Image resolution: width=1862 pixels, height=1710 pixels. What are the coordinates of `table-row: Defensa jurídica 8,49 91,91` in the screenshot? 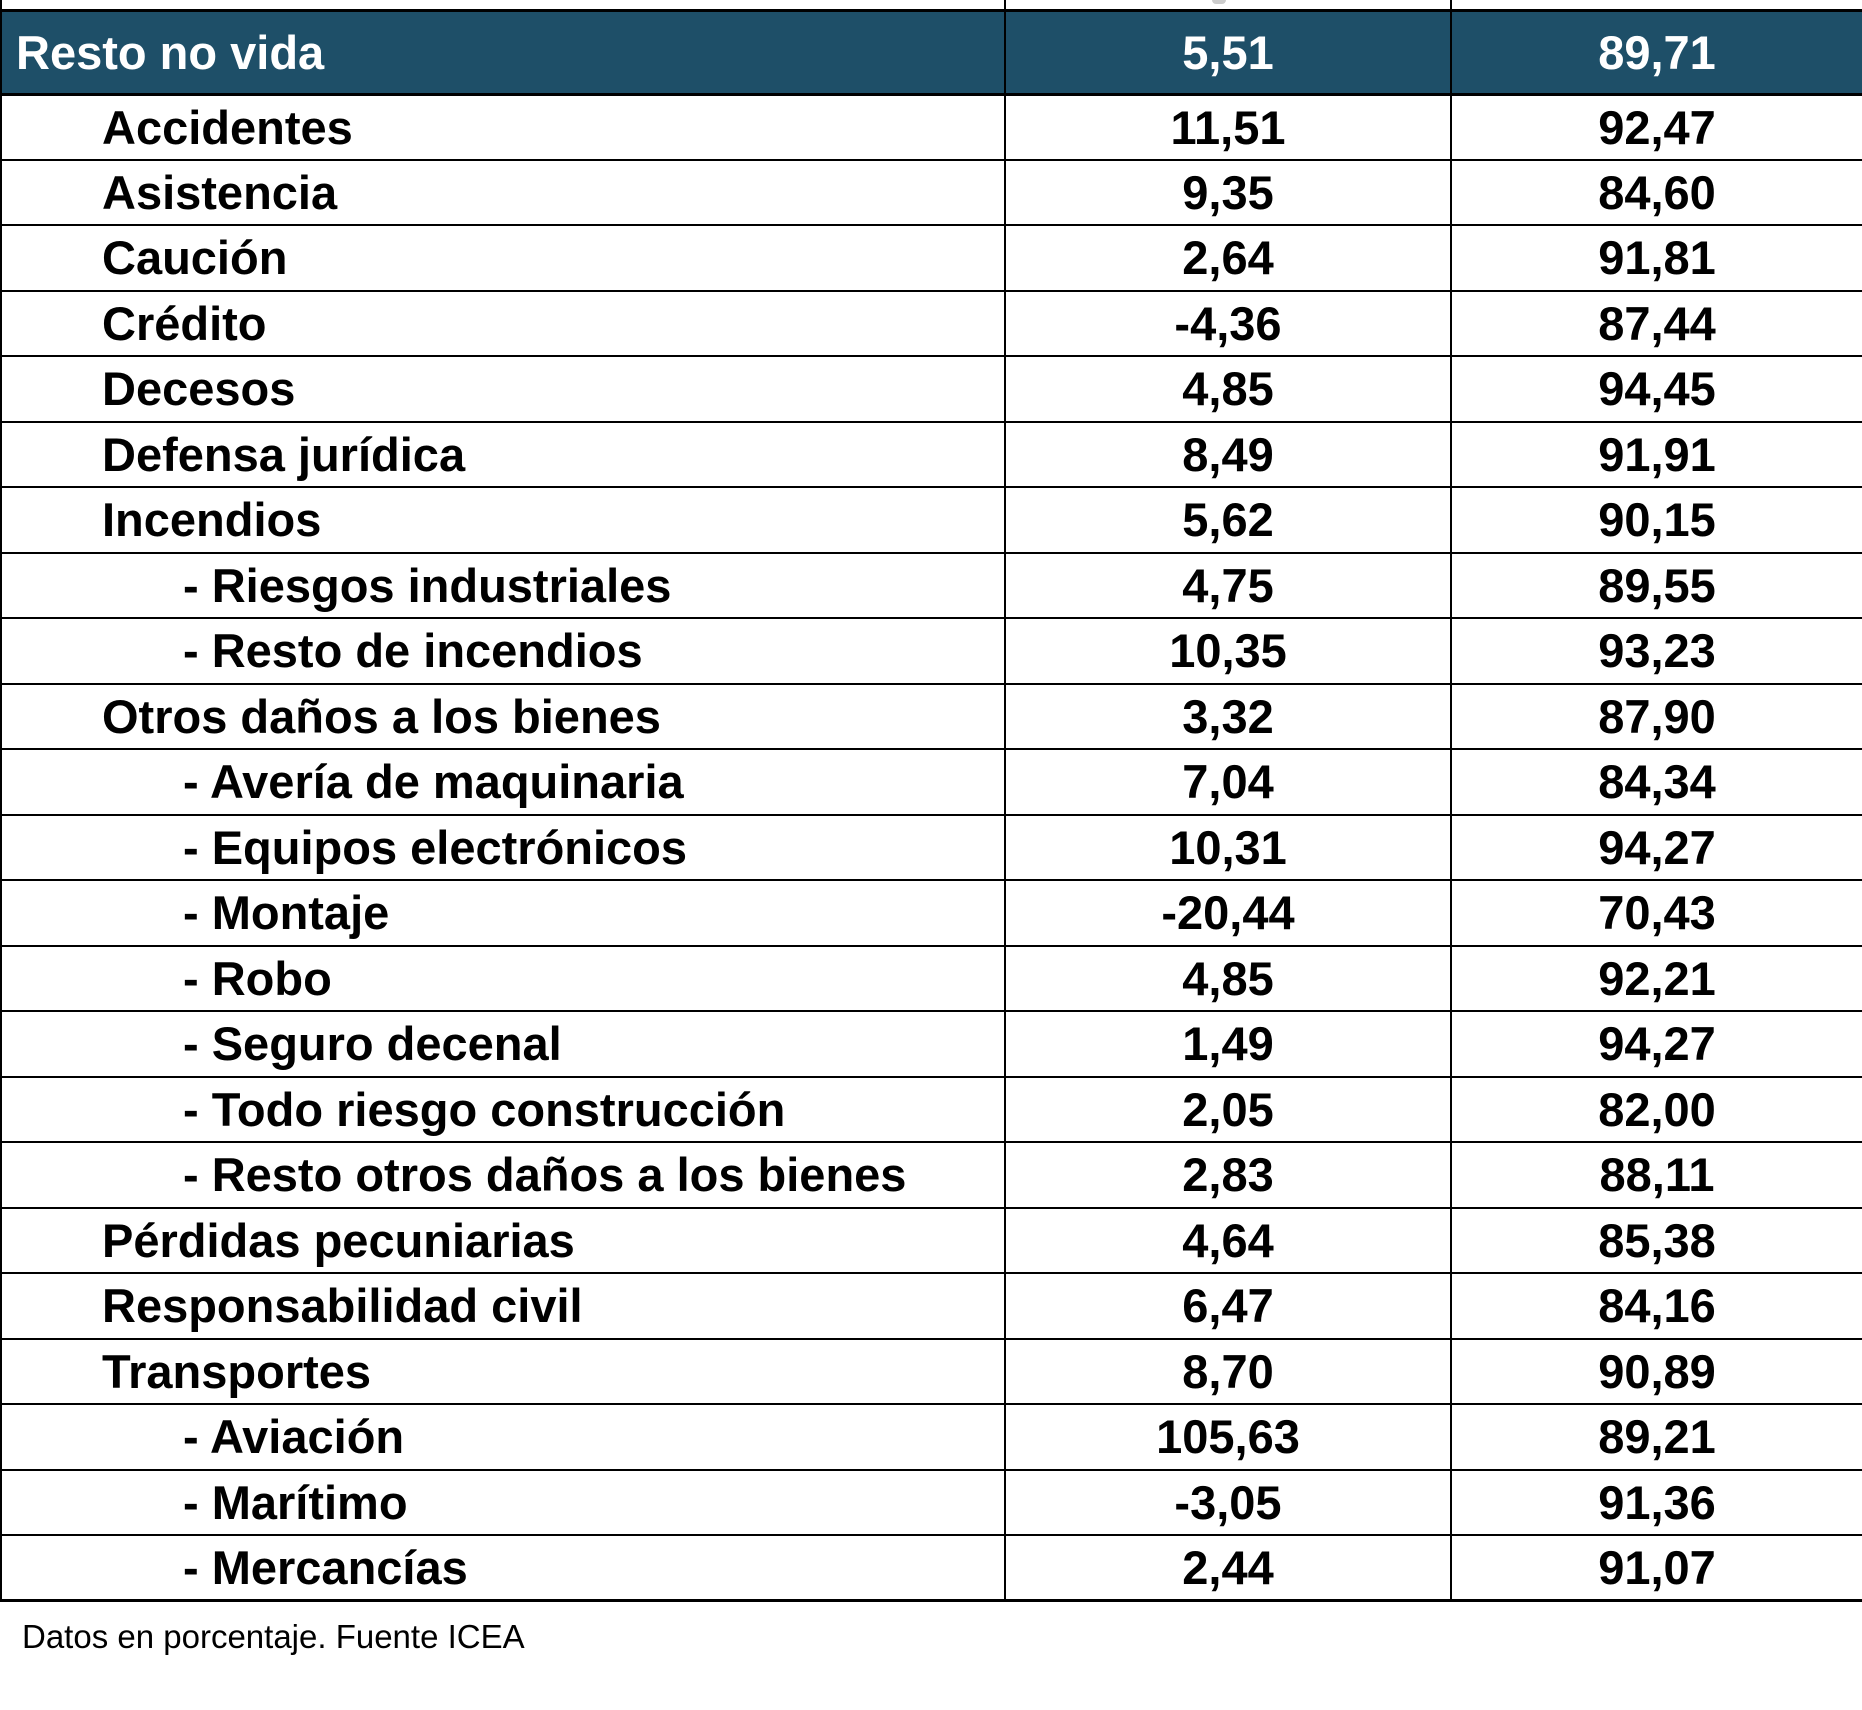 It's located at (931, 454).